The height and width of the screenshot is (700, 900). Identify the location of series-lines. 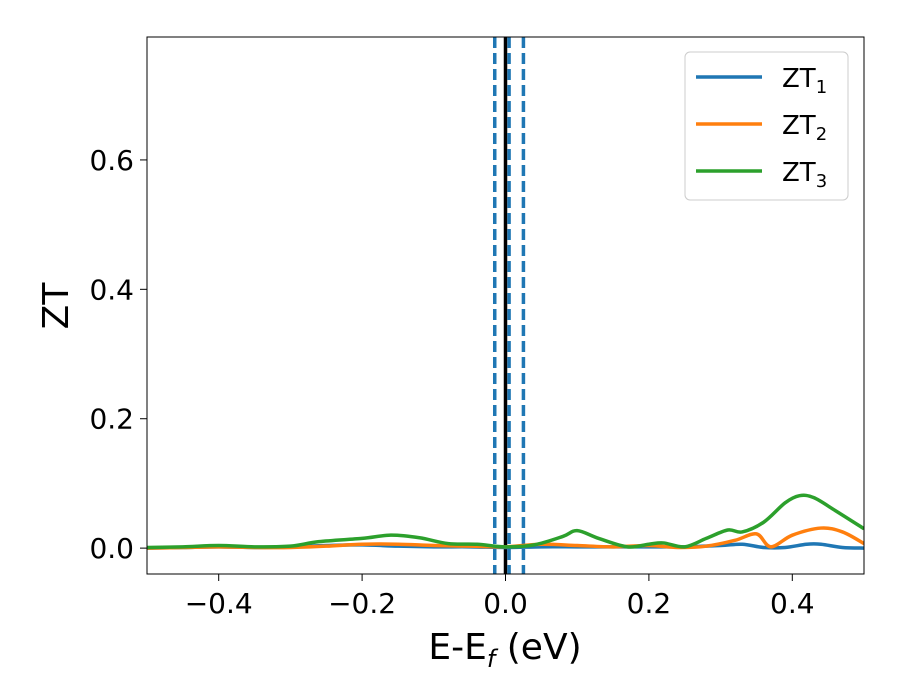
(505, 521).